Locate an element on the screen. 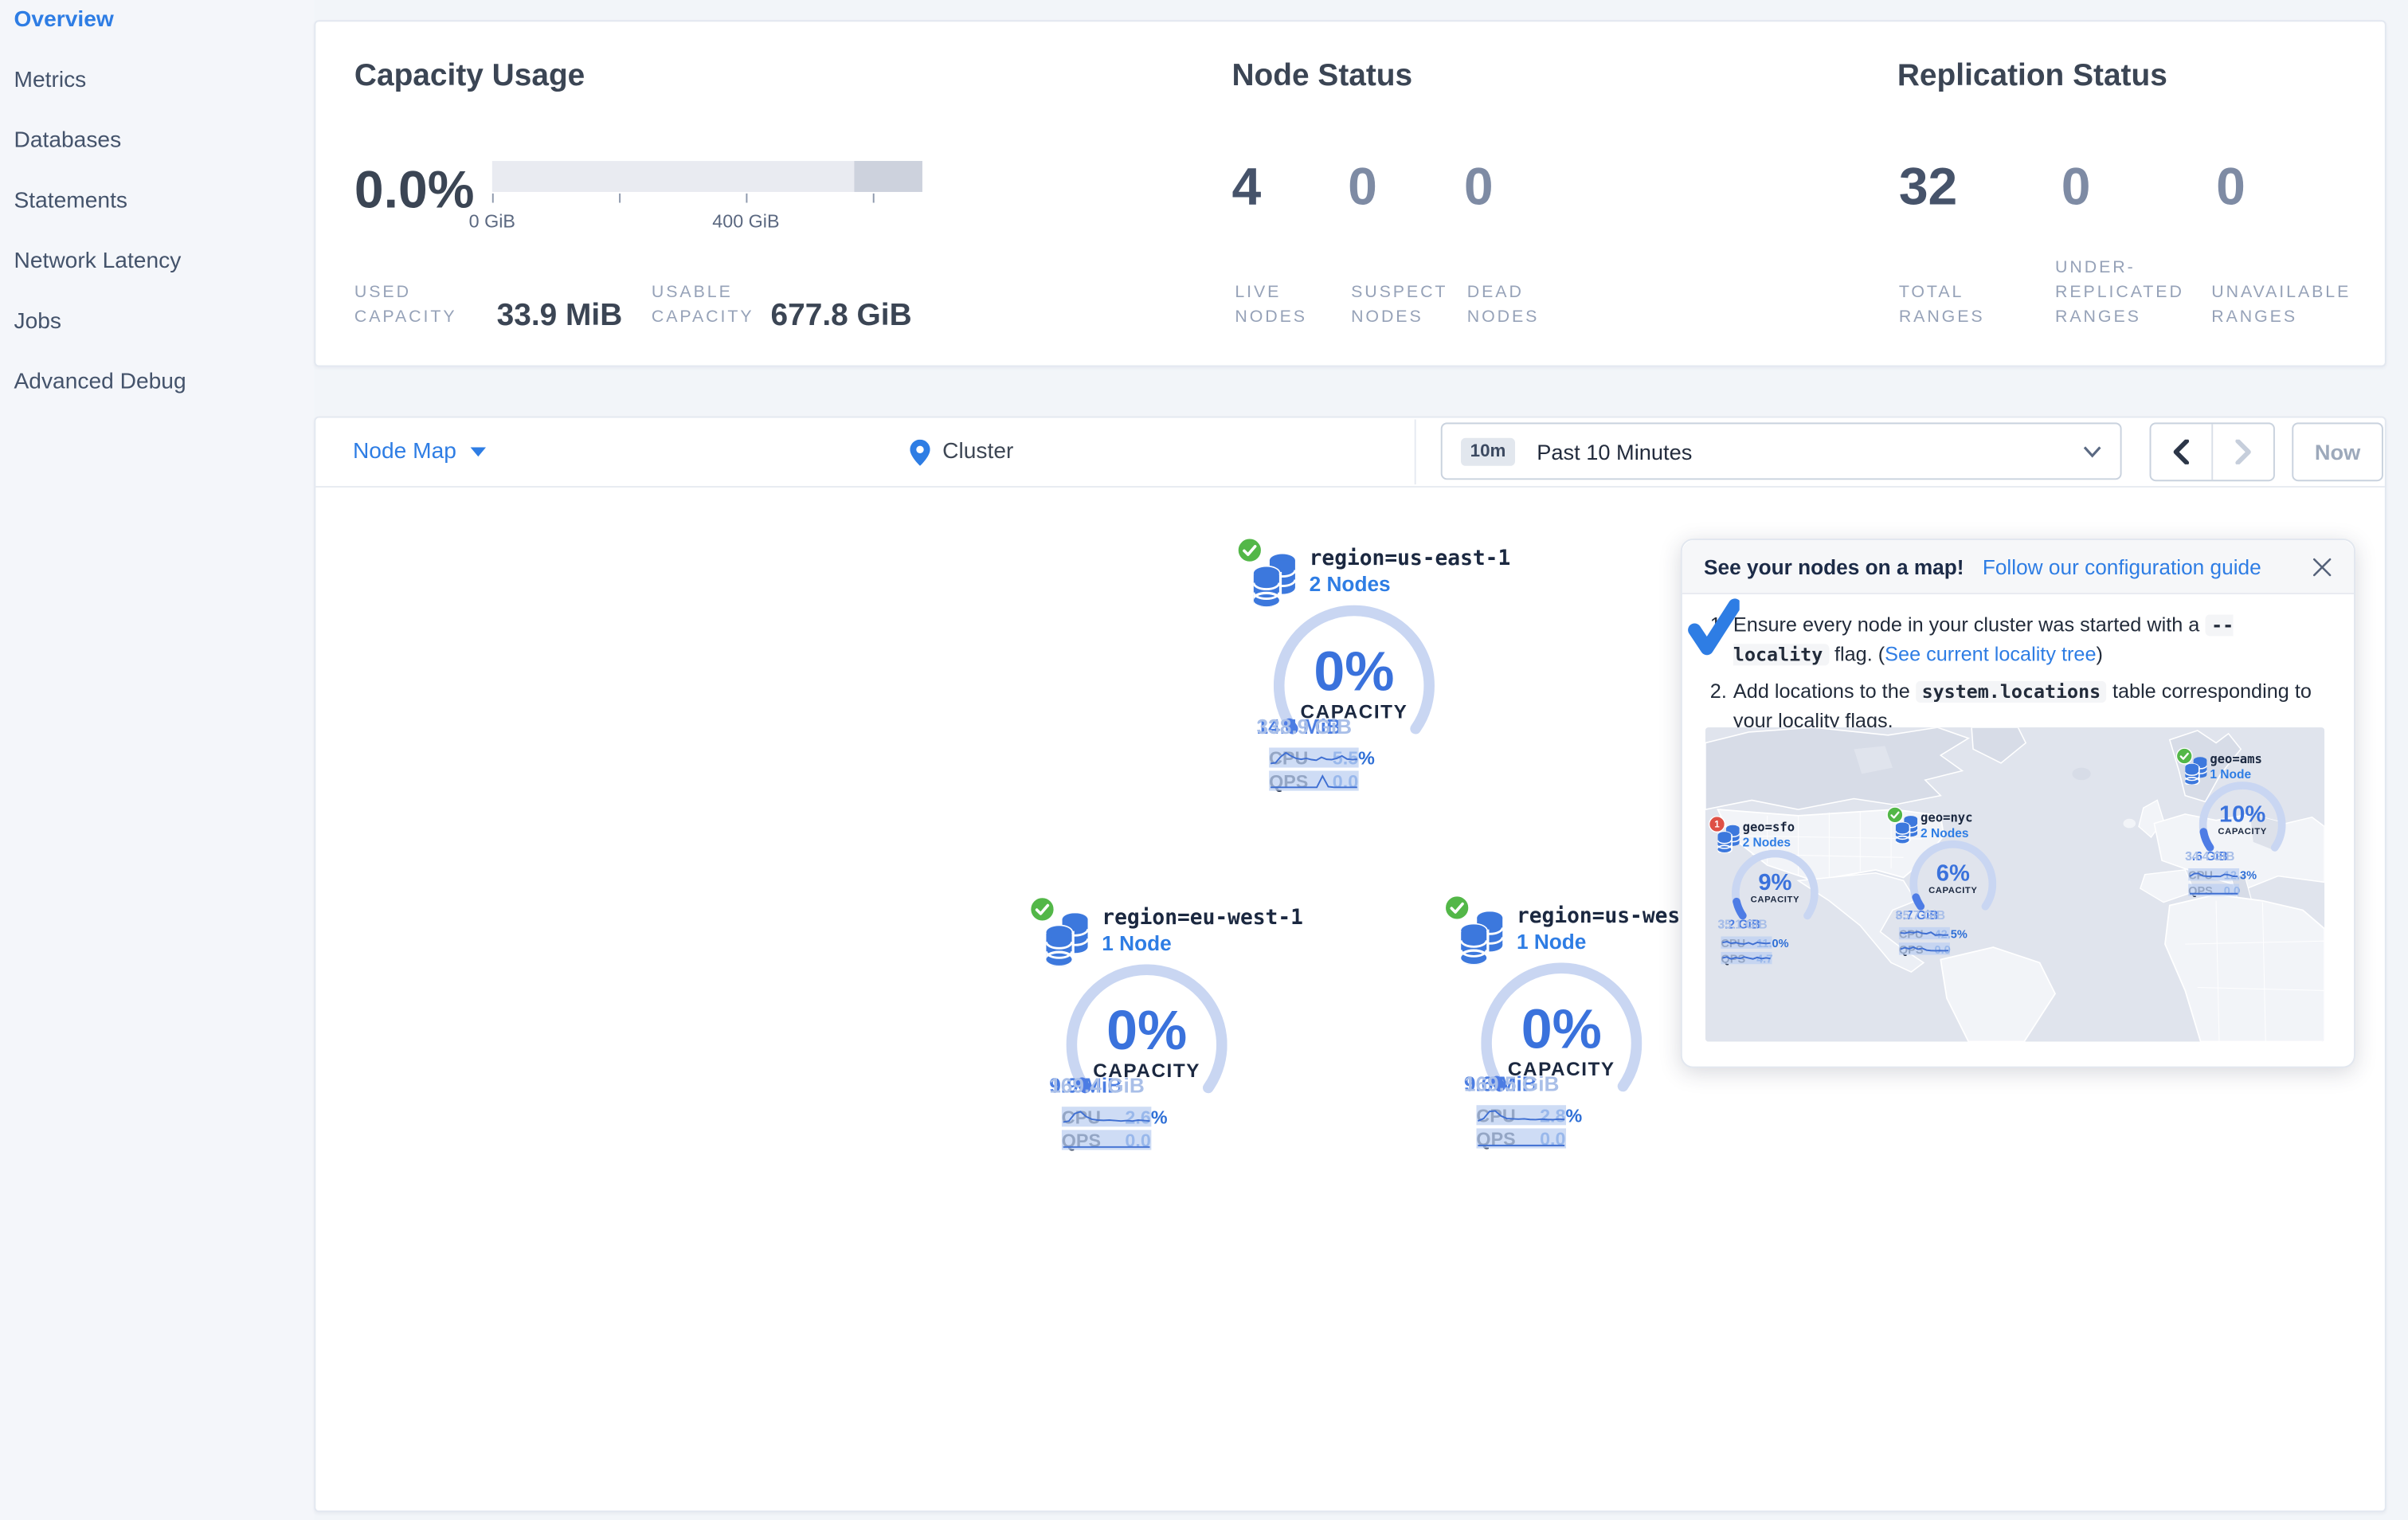 Image resolution: width=2408 pixels, height=1520 pixels. live-nodes-label: LIVE NODES is located at coordinates (1271, 305).